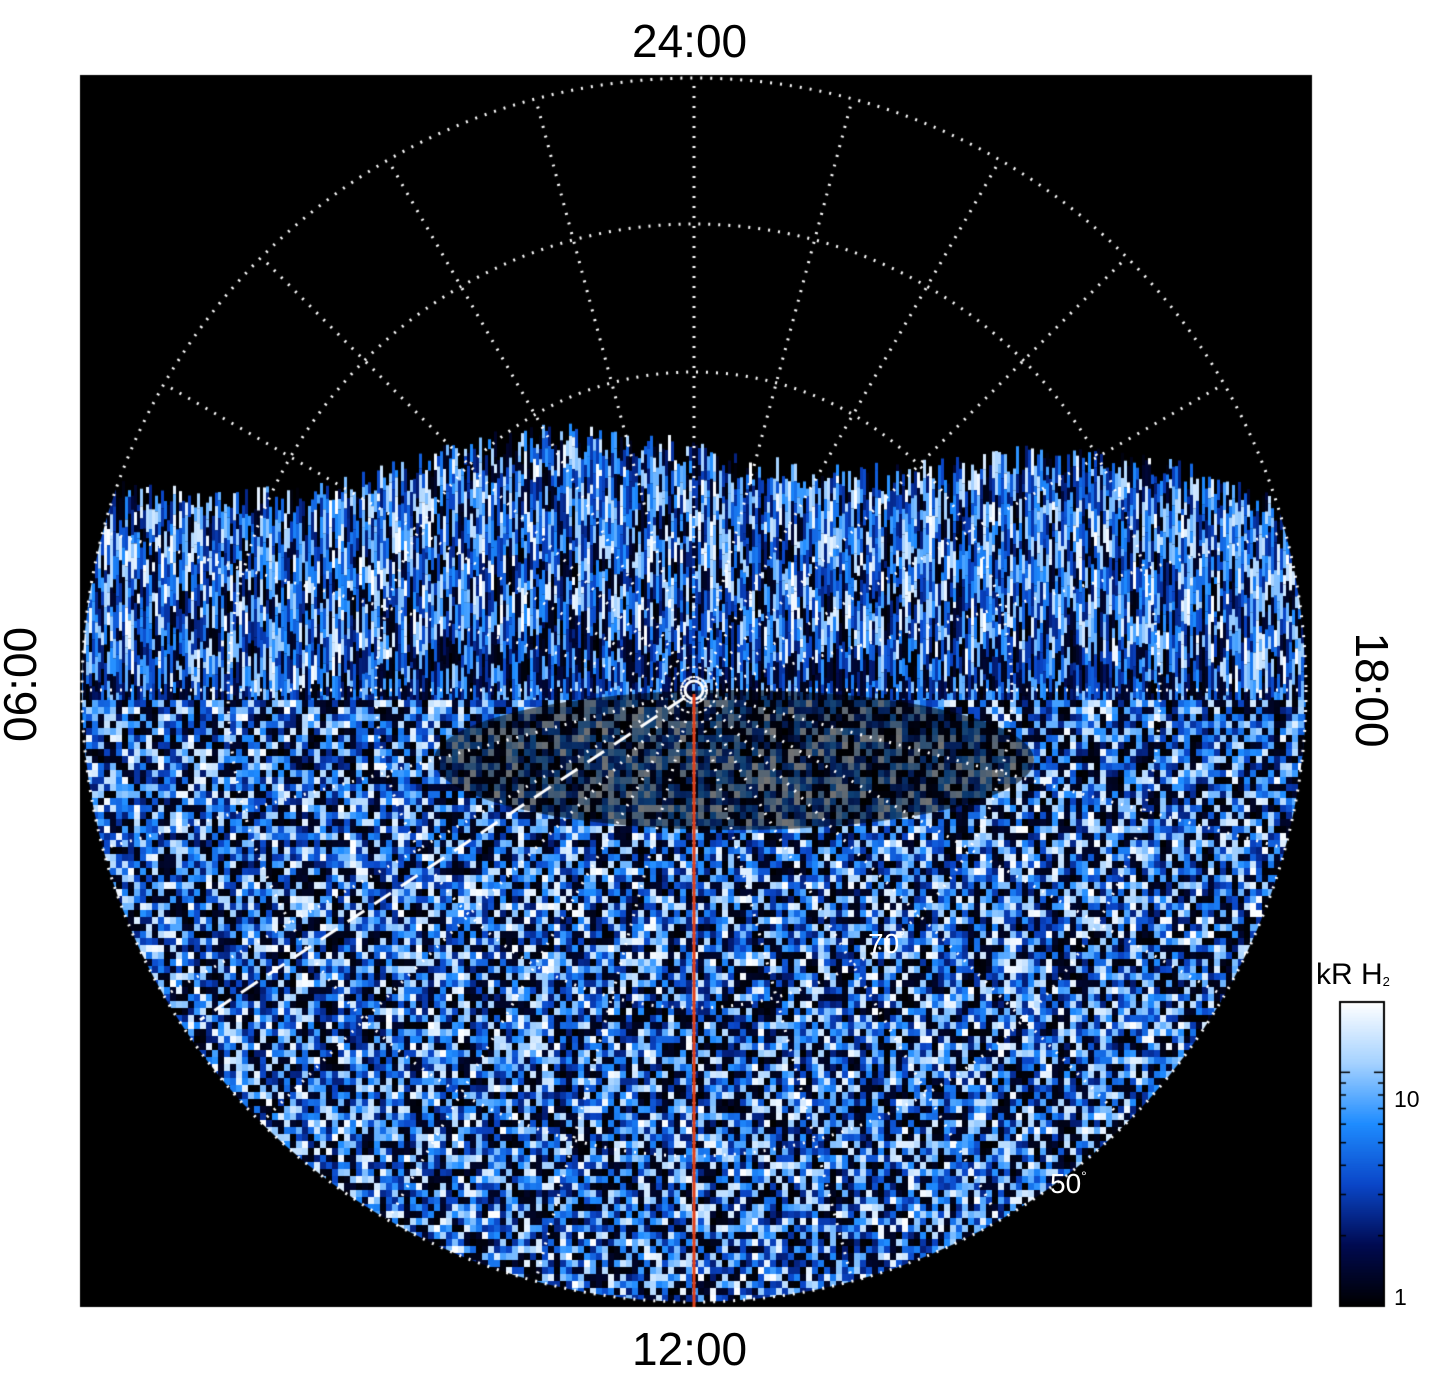 Image resolution: width=1447 pixels, height=1384 pixels. What do you see at coordinates (1400, 1297) in the screenshot?
I see `colorbar-tick-label-1: 1` at bounding box center [1400, 1297].